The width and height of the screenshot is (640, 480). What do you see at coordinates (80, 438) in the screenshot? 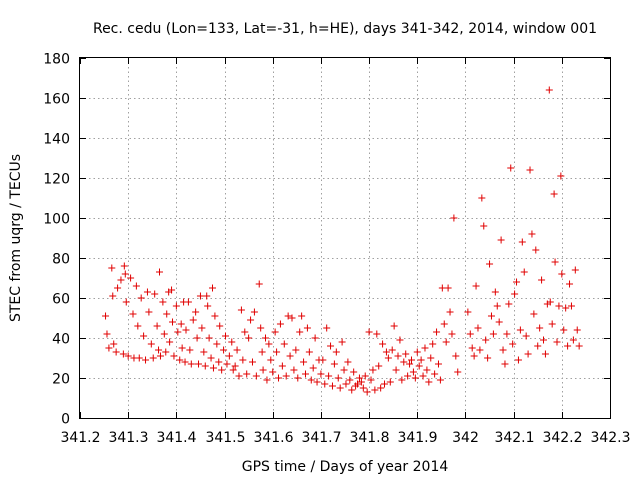
I see `x-tick-label: 341.2` at bounding box center [80, 438].